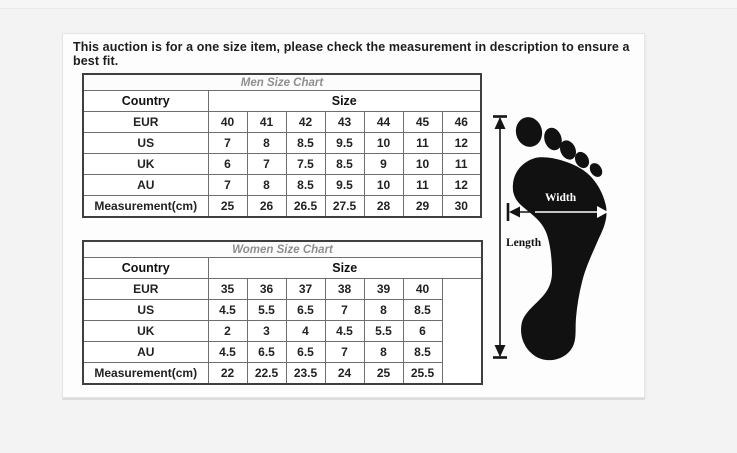 This screenshot has width=737, height=453. I want to click on size-value-cell: 7.5, so click(305, 164).